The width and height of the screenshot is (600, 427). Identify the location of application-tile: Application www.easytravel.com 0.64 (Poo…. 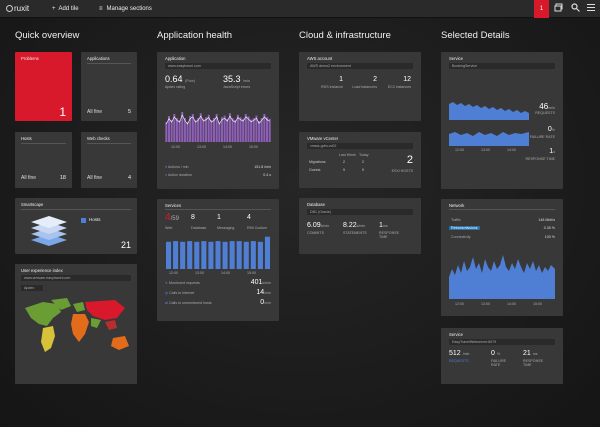
(218, 120).